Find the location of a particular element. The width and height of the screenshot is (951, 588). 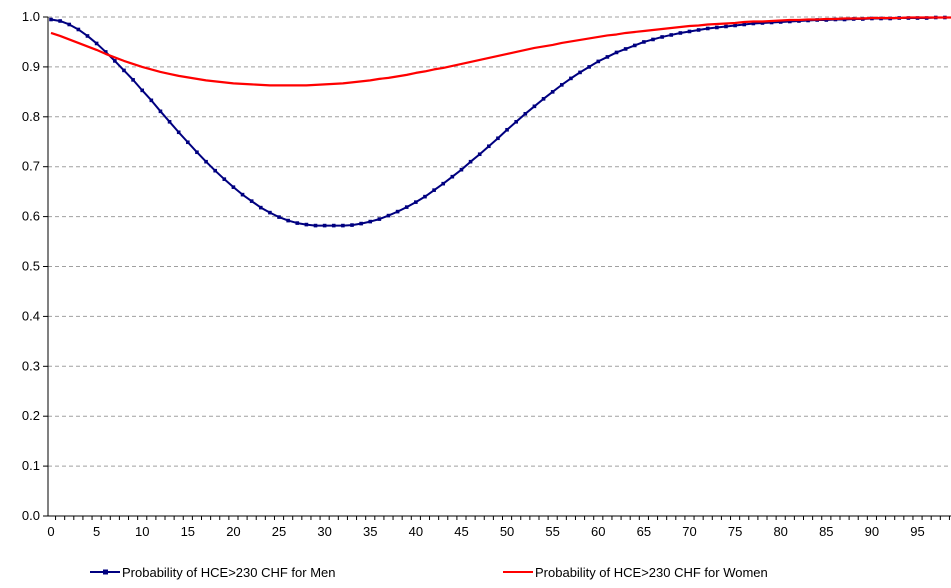

x-tick-label: 50 is located at coordinates (507, 531).